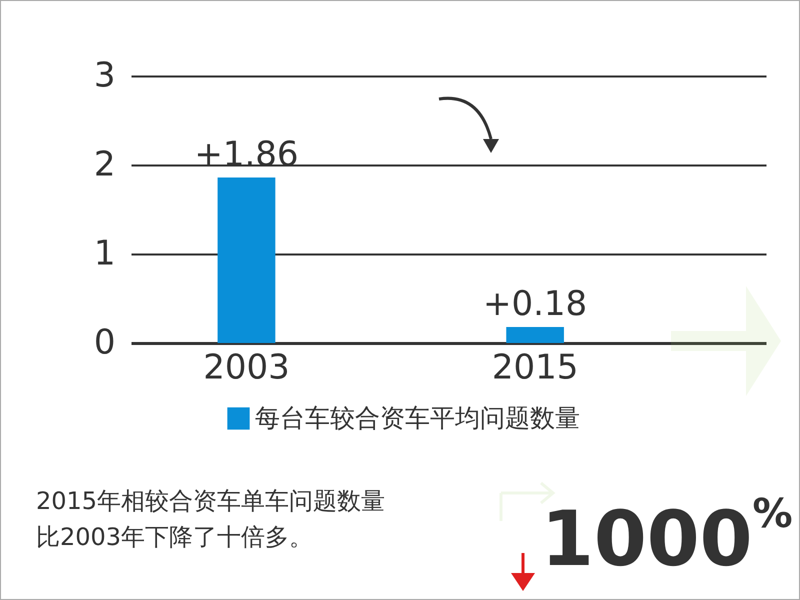 Image resolution: width=800 pixels, height=600 pixels. Describe the element at coordinates (417, 418) in the screenshot. I see `legend-label: 每台车较合资车平均问题数量` at that location.